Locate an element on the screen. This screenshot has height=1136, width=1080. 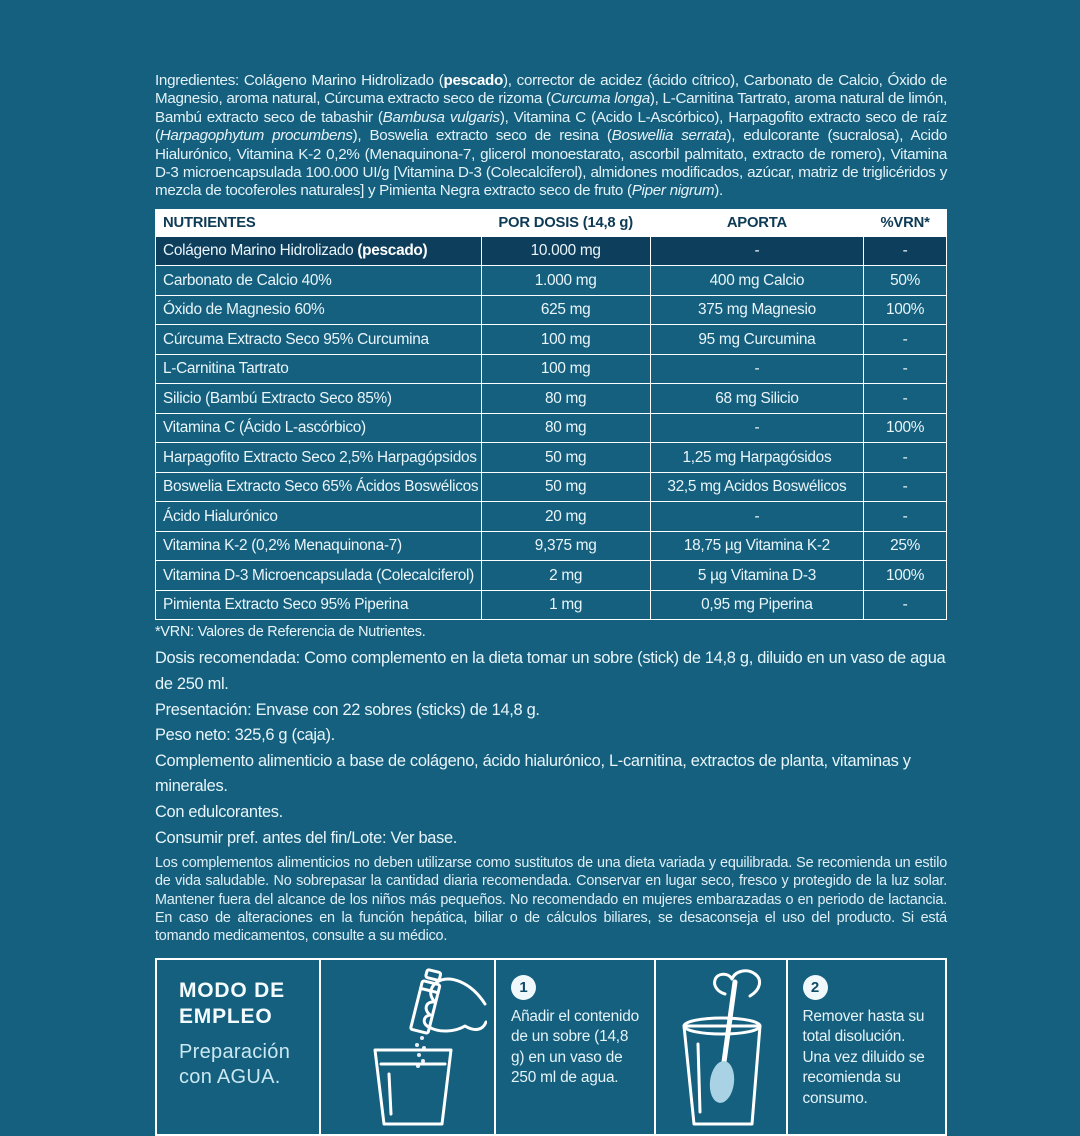
nutrient-name-cell: Carbonato de Calcio 40% is located at coordinates (318, 280).